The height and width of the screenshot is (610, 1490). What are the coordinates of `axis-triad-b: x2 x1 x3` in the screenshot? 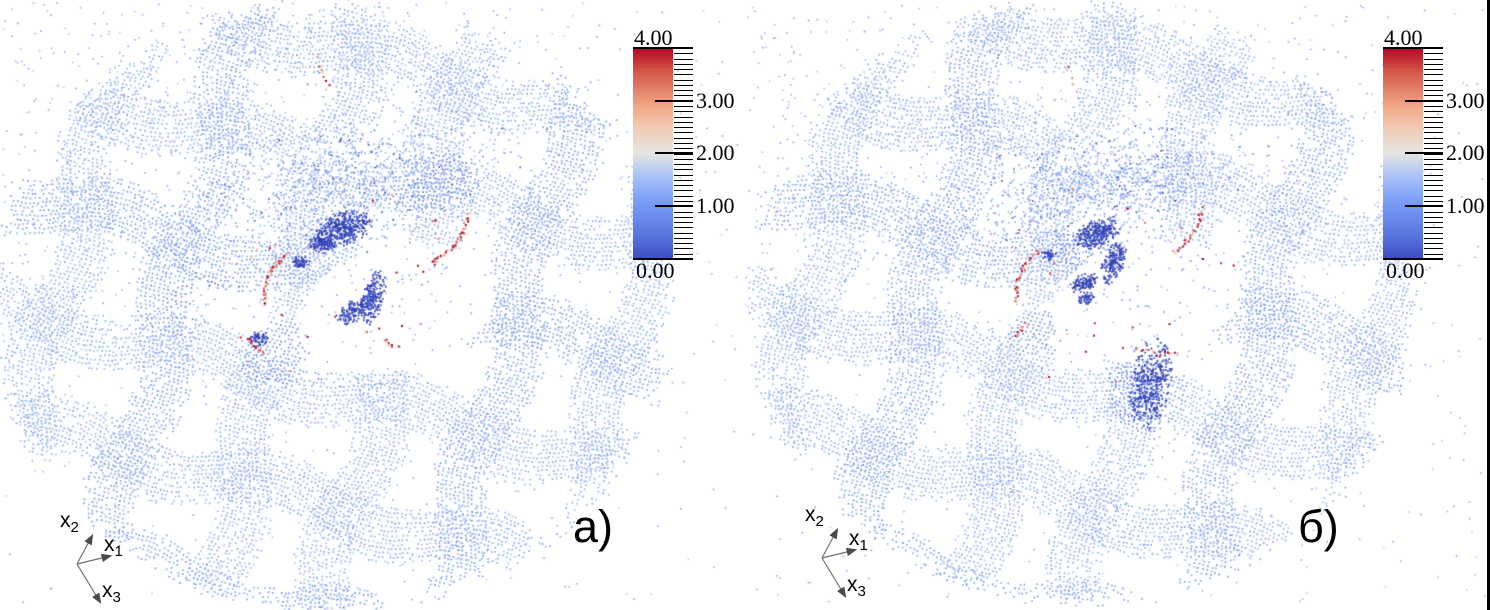 It's located at (829, 549).